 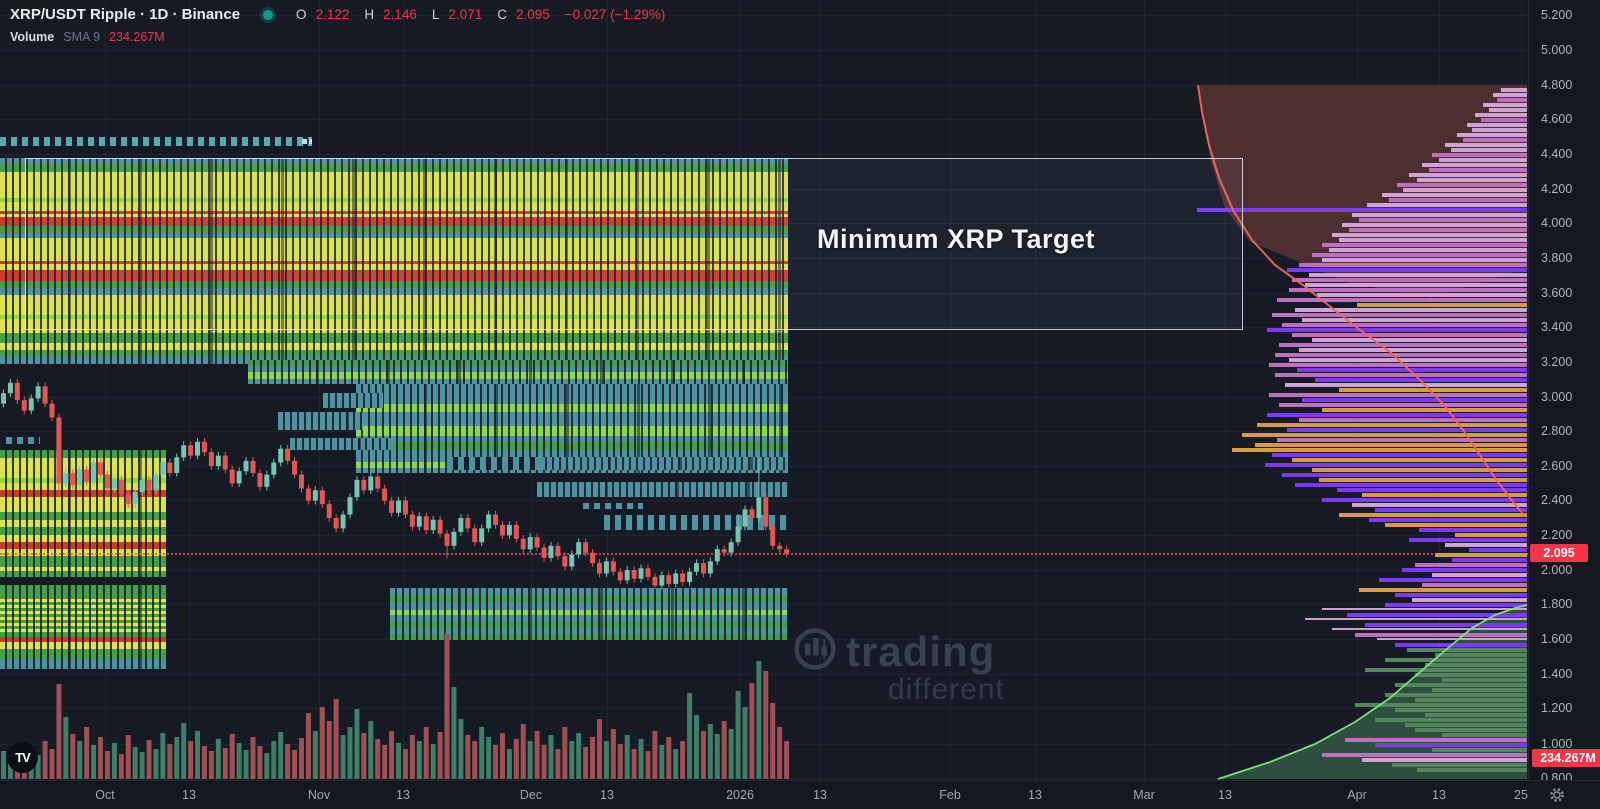 What do you see at coordinates (800, 794) in the screenshot?
I see `time-axis: Oct 13 Nov 13 Dec 13 2026 13 Feb 13 Mar 13 Apr 13 25` at bounding box center [800, 794].